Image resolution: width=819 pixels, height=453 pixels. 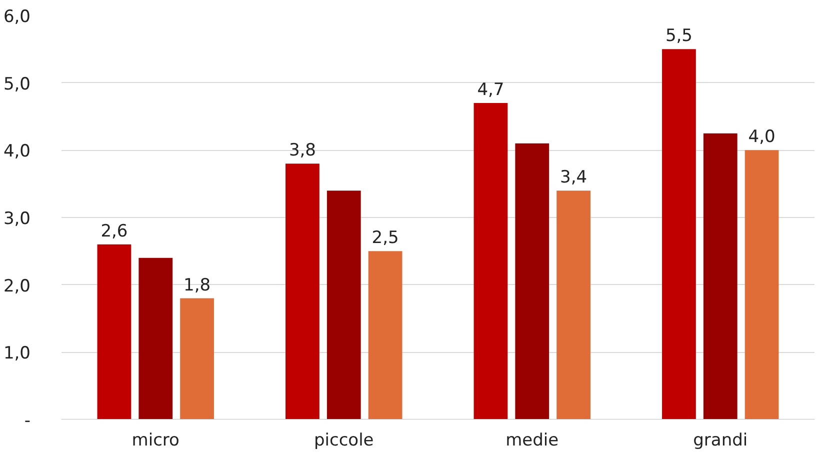 I want to click on data-label: 3,8, so click(x=302, y=150).